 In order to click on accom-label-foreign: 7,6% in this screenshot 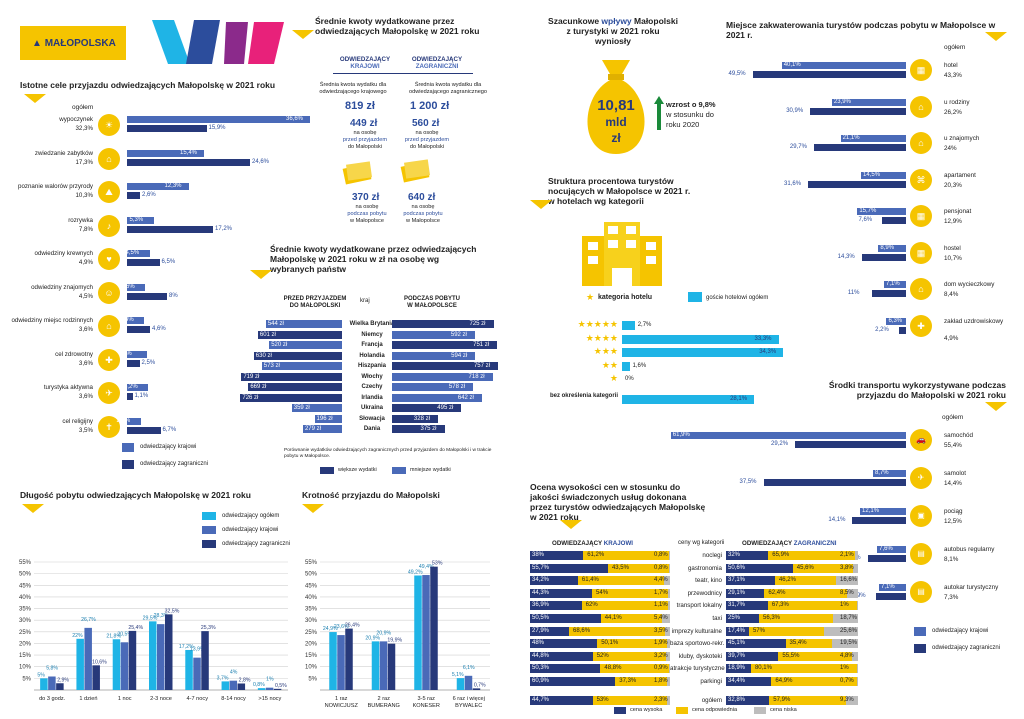, I will do `click(865, 220)`.